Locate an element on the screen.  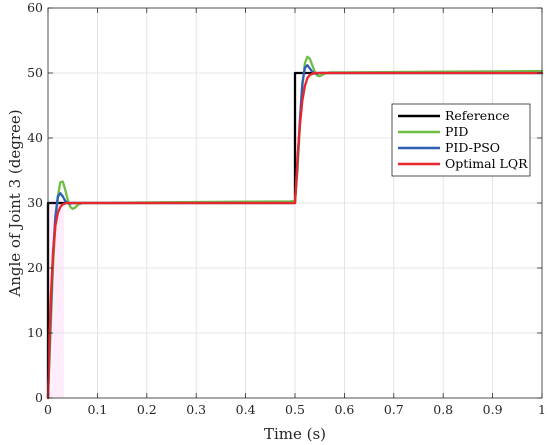
y-tick-label: 20 is located at coordinates (35, 267).